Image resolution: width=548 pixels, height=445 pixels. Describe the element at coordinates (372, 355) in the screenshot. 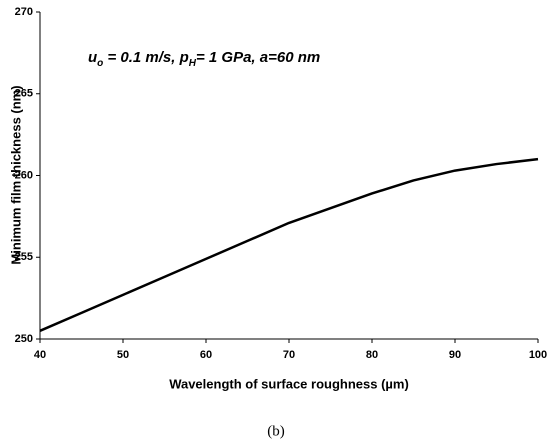

I see `x-tick-label: 80` at that location.